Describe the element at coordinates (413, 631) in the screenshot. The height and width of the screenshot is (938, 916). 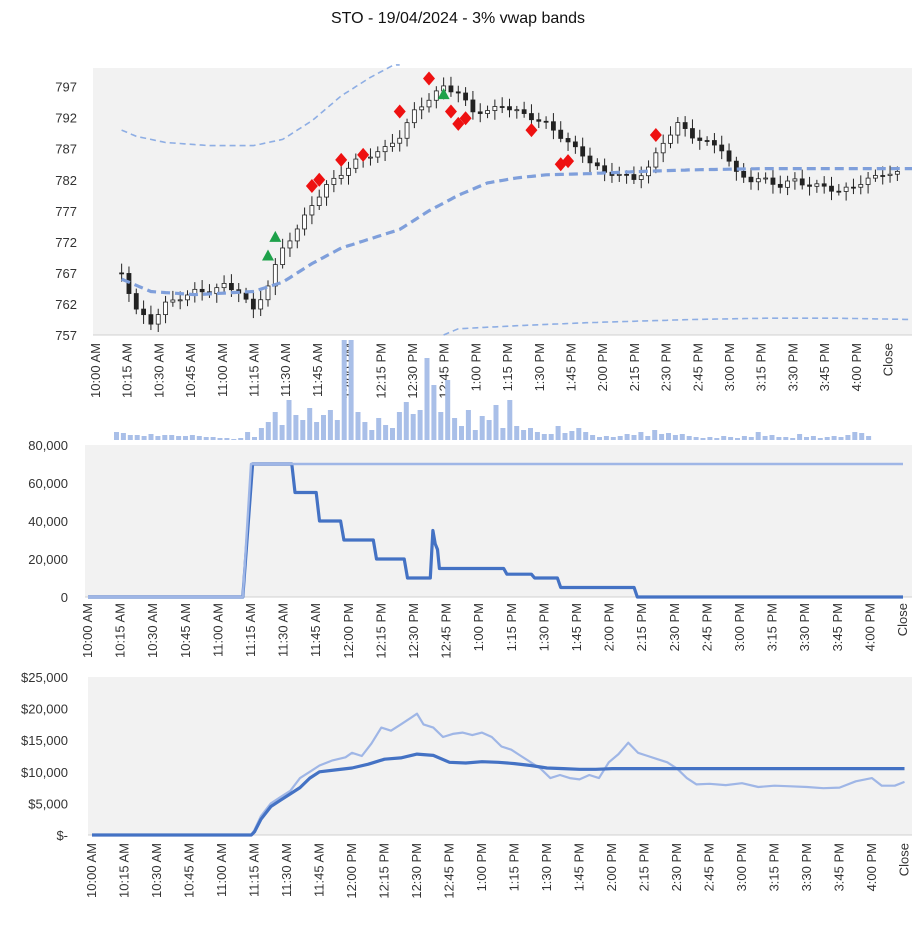
I see `position-x-tick: 12:30 PM` at that location.